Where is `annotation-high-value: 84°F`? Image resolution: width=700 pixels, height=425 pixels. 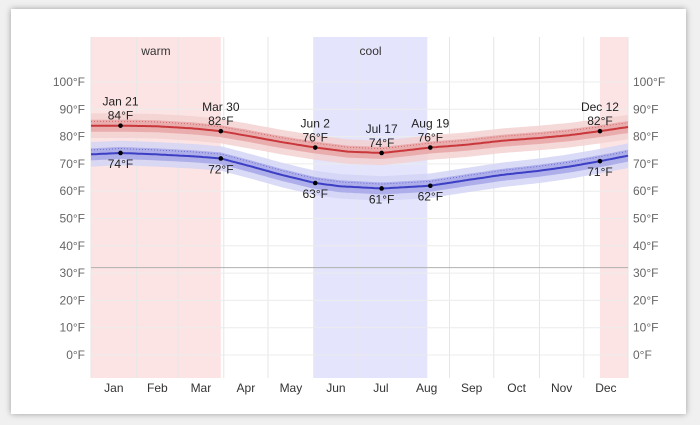
annotation-high-value: 84°F is located at coordinates (120, 116).